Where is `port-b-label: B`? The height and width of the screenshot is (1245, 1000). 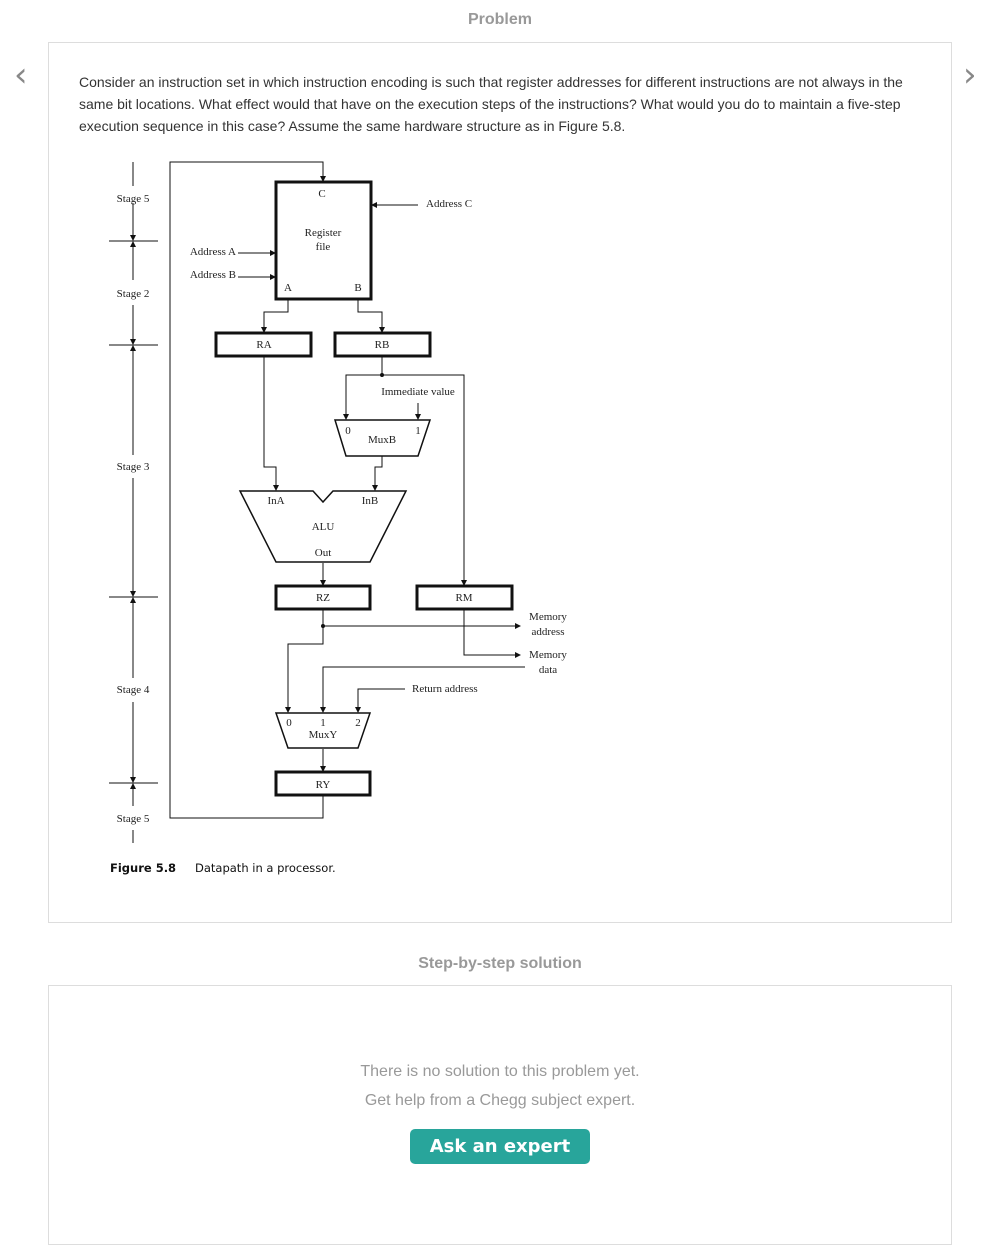 port-b-label: B is located at coordinates (357, 288).